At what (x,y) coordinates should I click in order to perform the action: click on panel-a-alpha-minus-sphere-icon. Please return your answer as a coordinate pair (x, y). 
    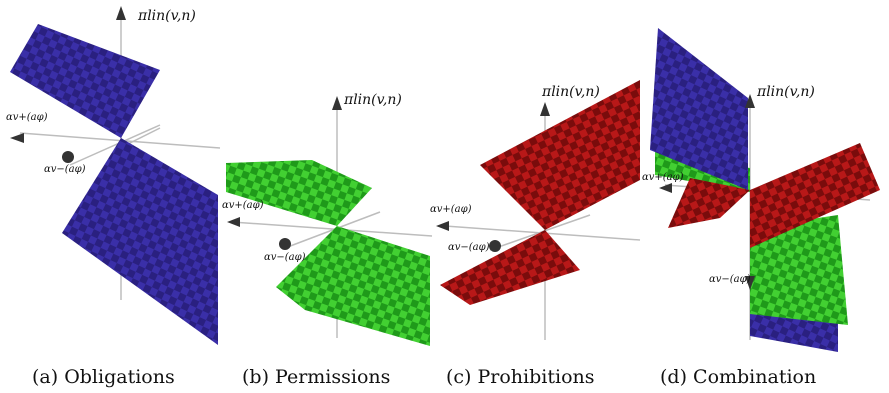
    Looking at the image, I should click on (68, 157).